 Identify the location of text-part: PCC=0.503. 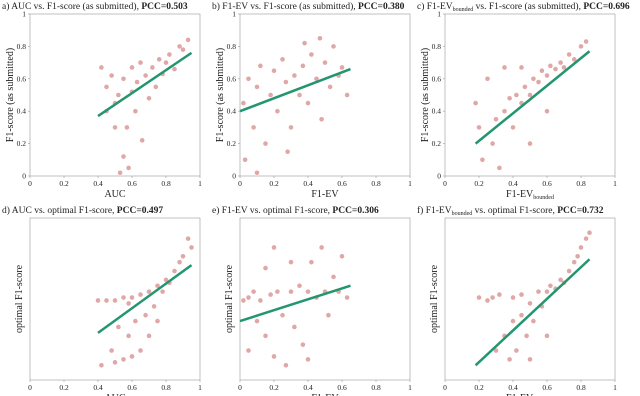
(164, 7).